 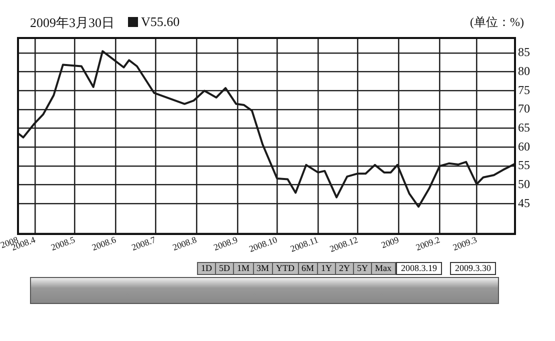 I want to click on text: 2009.3.30, so click(x=473, y=268).